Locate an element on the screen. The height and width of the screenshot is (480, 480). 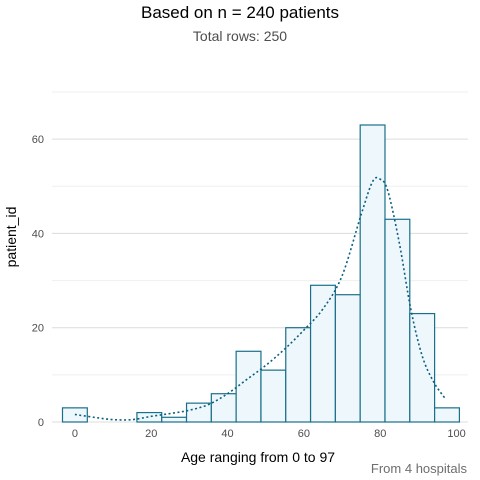
x-tick-label: 20 is located at coordinates (151, 434).